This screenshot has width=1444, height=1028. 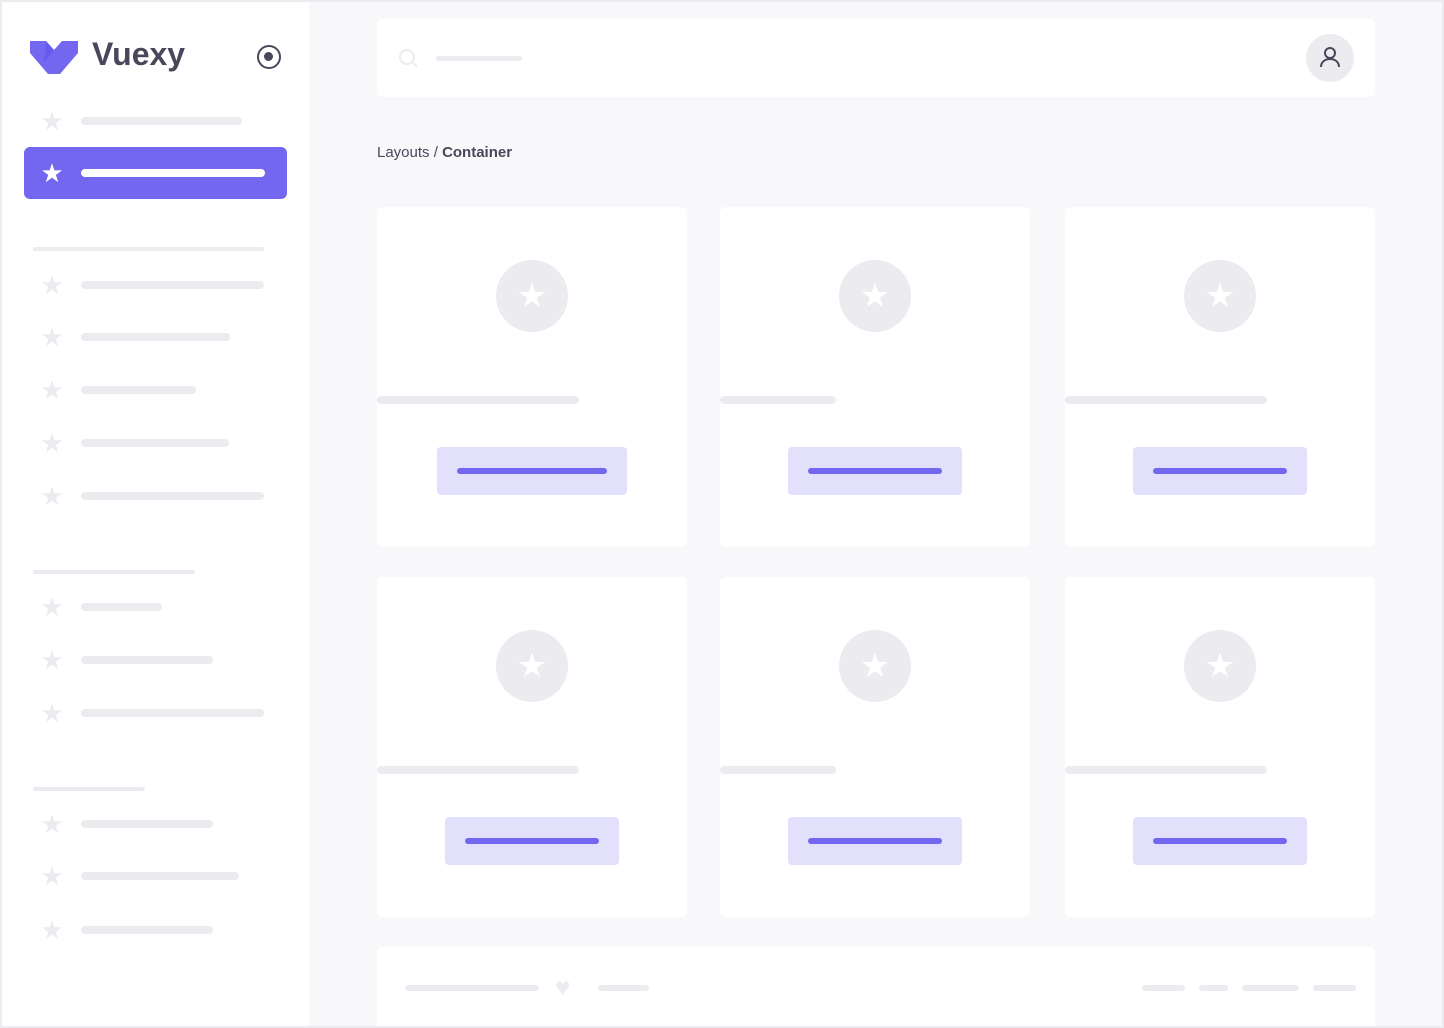 I want to click on avatar, so click(x=1330, y=58).